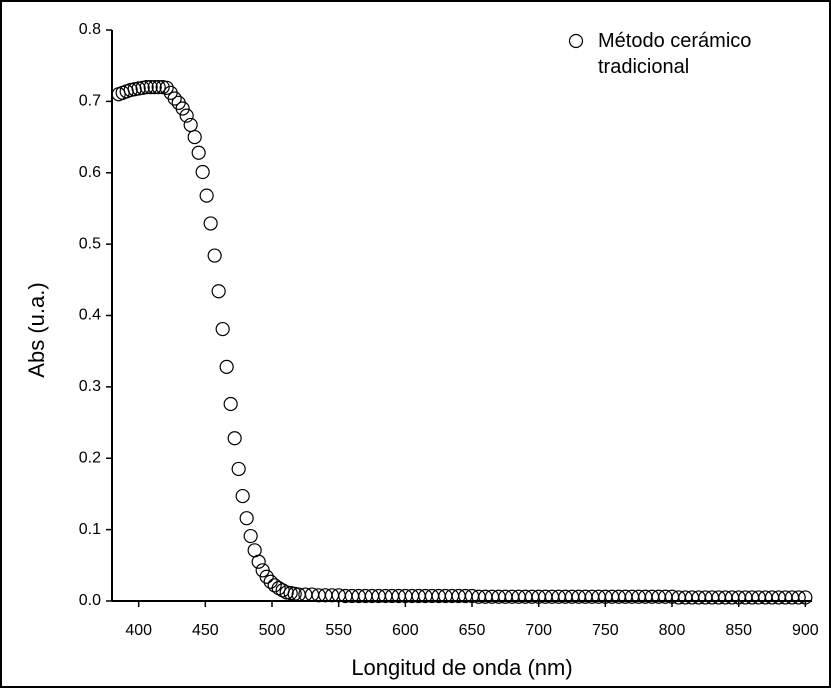 The width and height of the screenshot is (831, 688). I want to click on y-tick-label: 0.1, so click(90, 529).